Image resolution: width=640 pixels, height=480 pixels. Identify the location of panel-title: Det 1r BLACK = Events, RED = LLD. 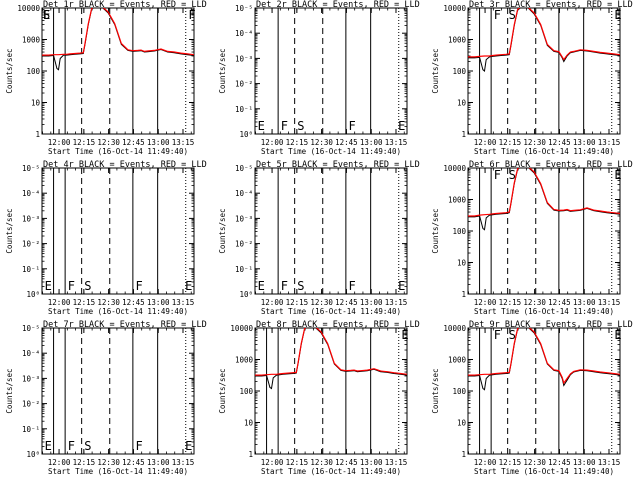
(125, 5).